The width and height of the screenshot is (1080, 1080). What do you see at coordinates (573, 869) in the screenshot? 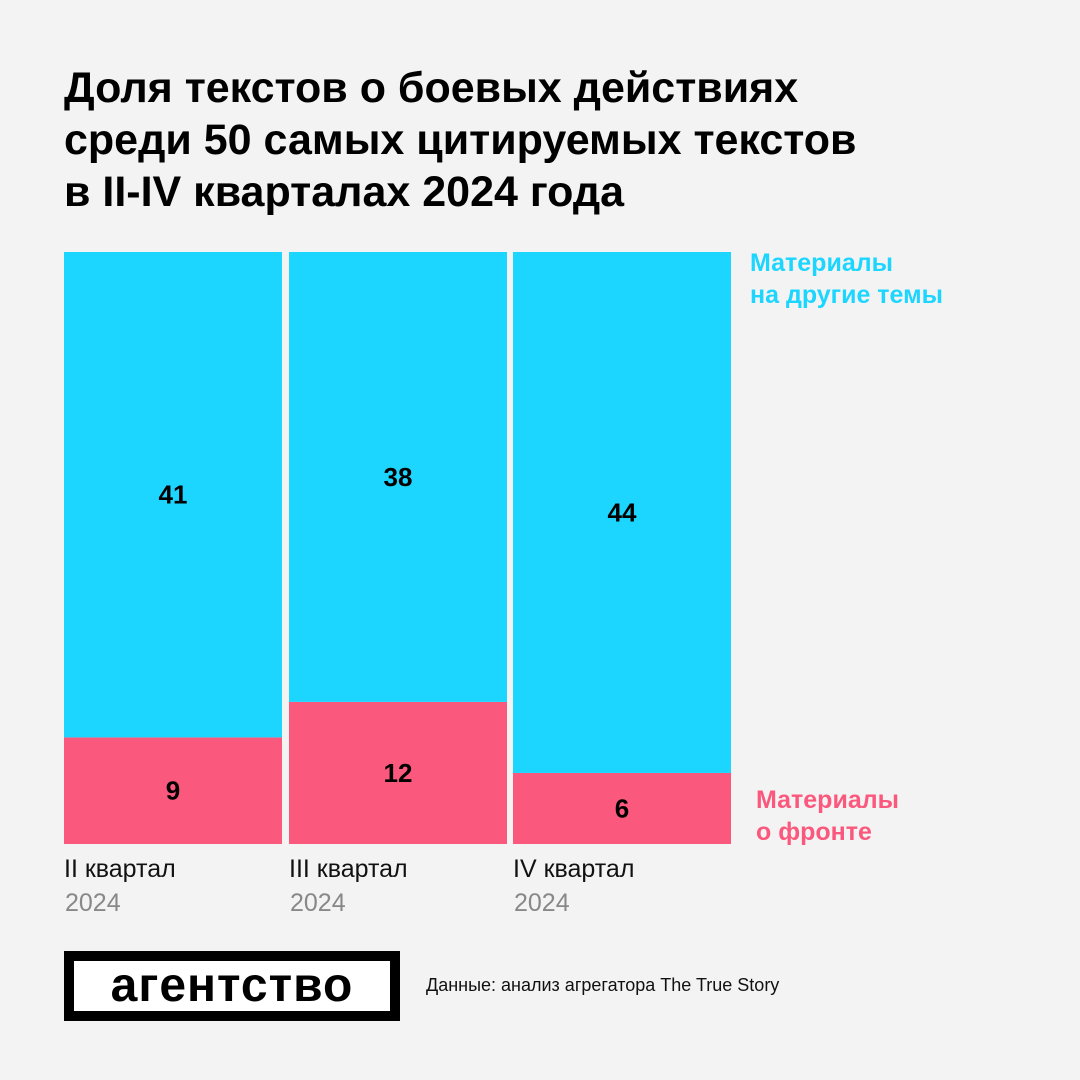
I see `x-tick-label: IV квартал` at bounding box center [573, 869].